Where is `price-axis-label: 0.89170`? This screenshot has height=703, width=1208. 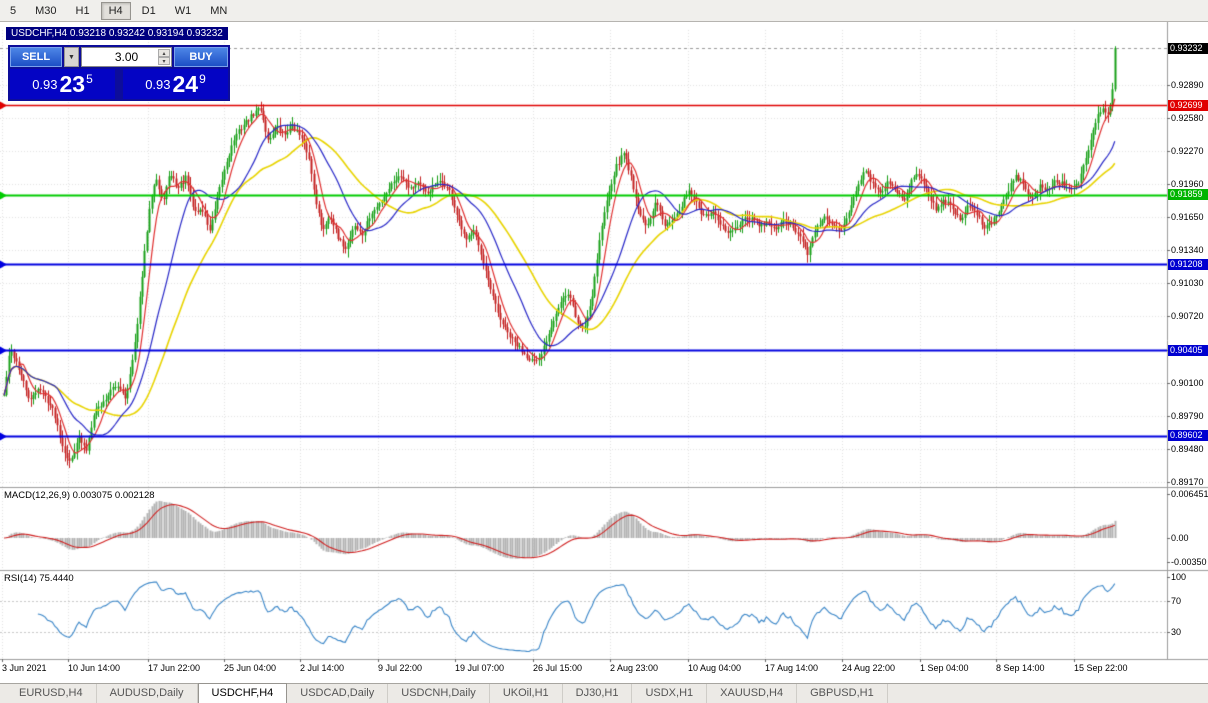
price-axis-label: 0.89170 is located at coordinates (1187, 482).